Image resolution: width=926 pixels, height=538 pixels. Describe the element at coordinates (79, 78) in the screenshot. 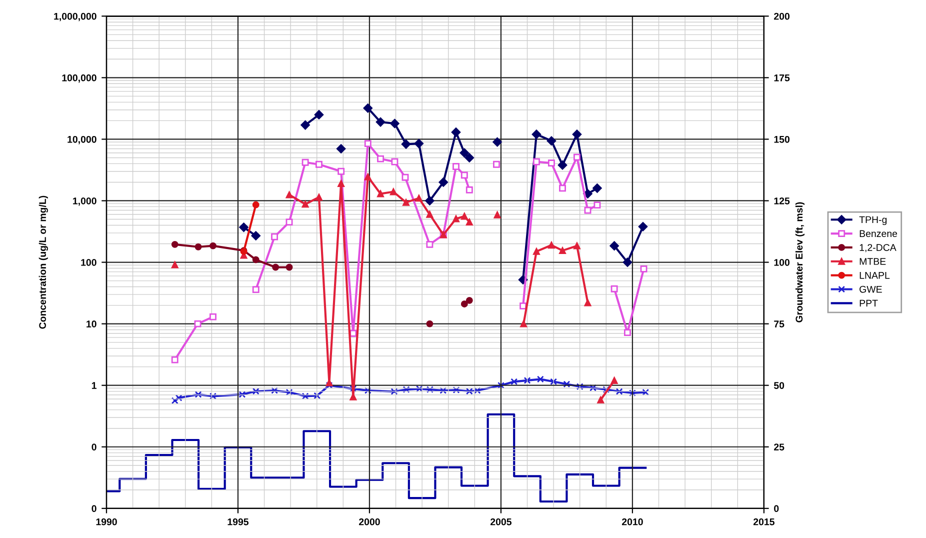

I see `y-tick-label: 100,000` at that location.